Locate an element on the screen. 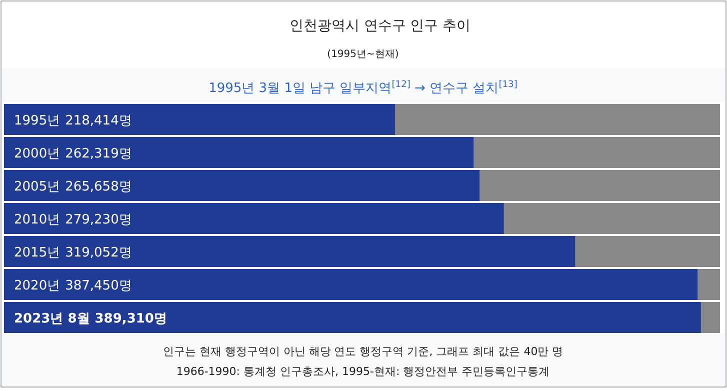 This screenshot has height=391, width=727. y-tick-label: 2020년 is located at coordinates (37, 286).